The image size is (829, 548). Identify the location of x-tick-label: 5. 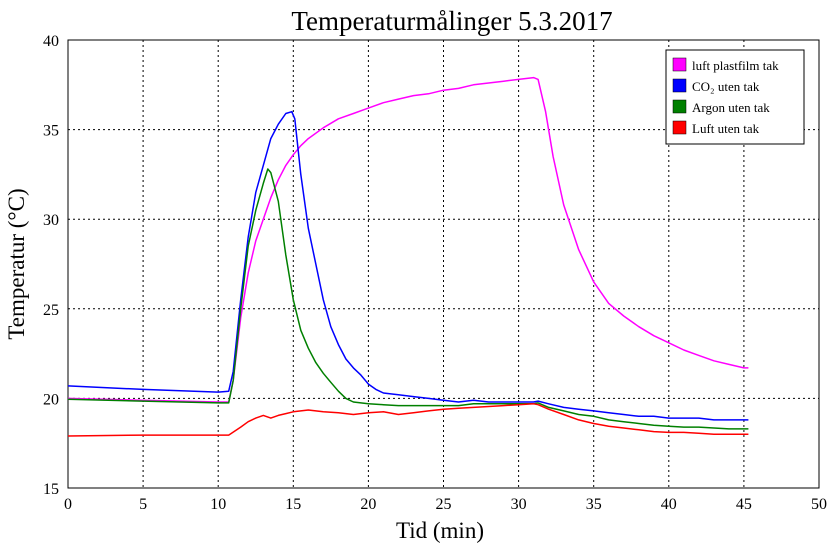
(143, 504).